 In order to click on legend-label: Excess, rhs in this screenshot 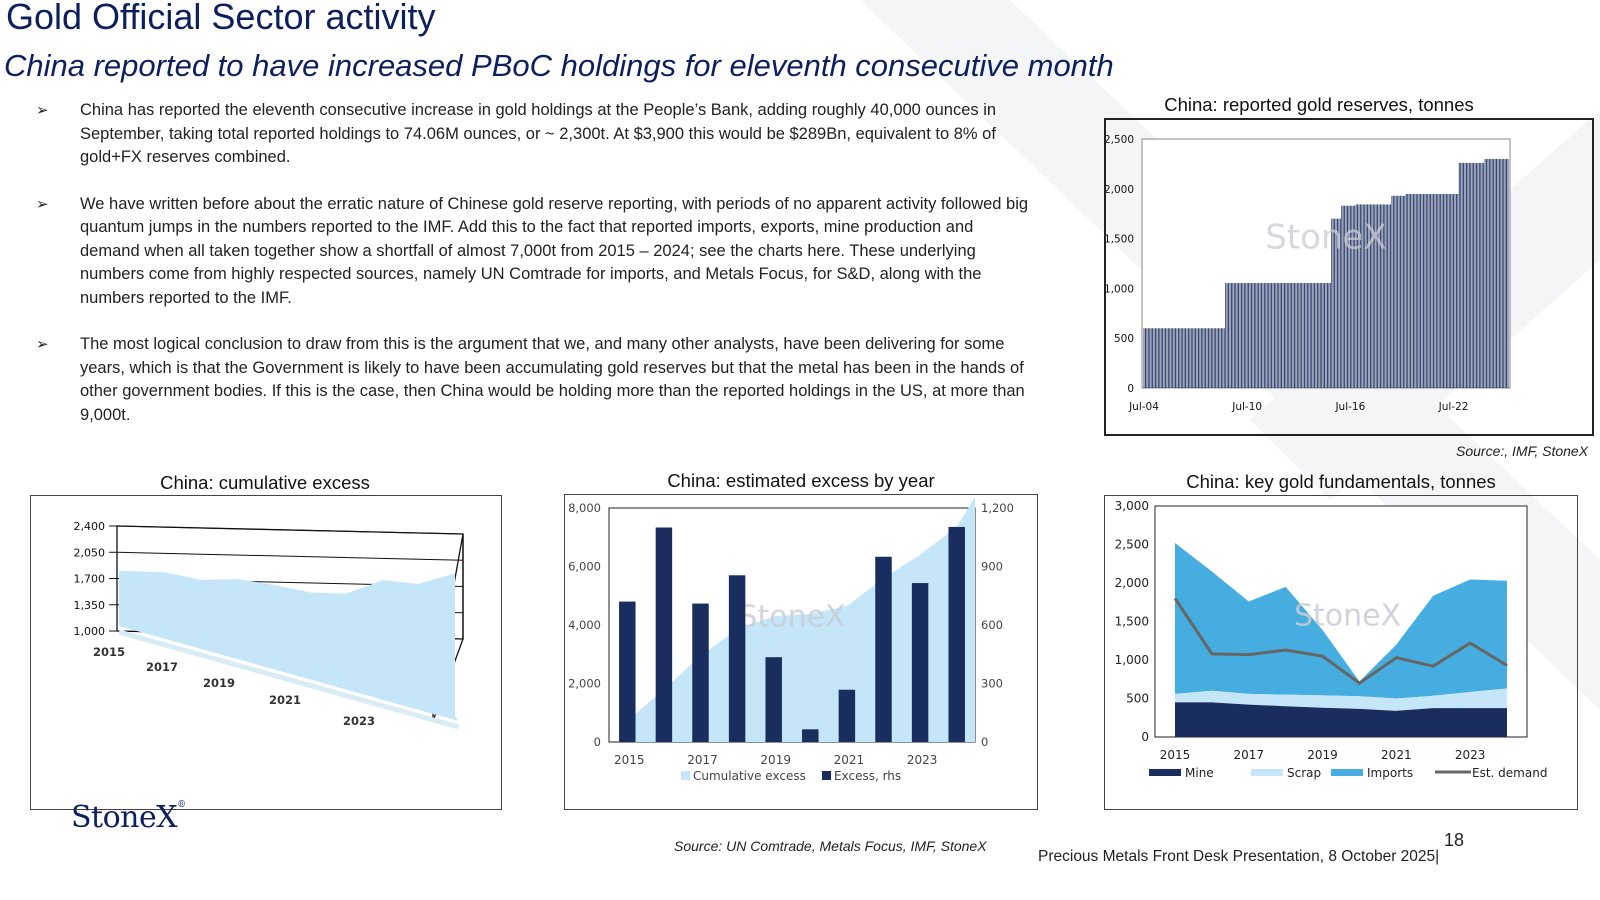, I will do `click(867, 776)`.